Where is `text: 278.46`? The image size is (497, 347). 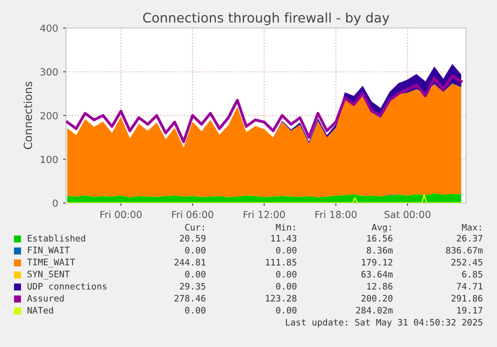
text: 278.46 is located at coordinates (190, 298).